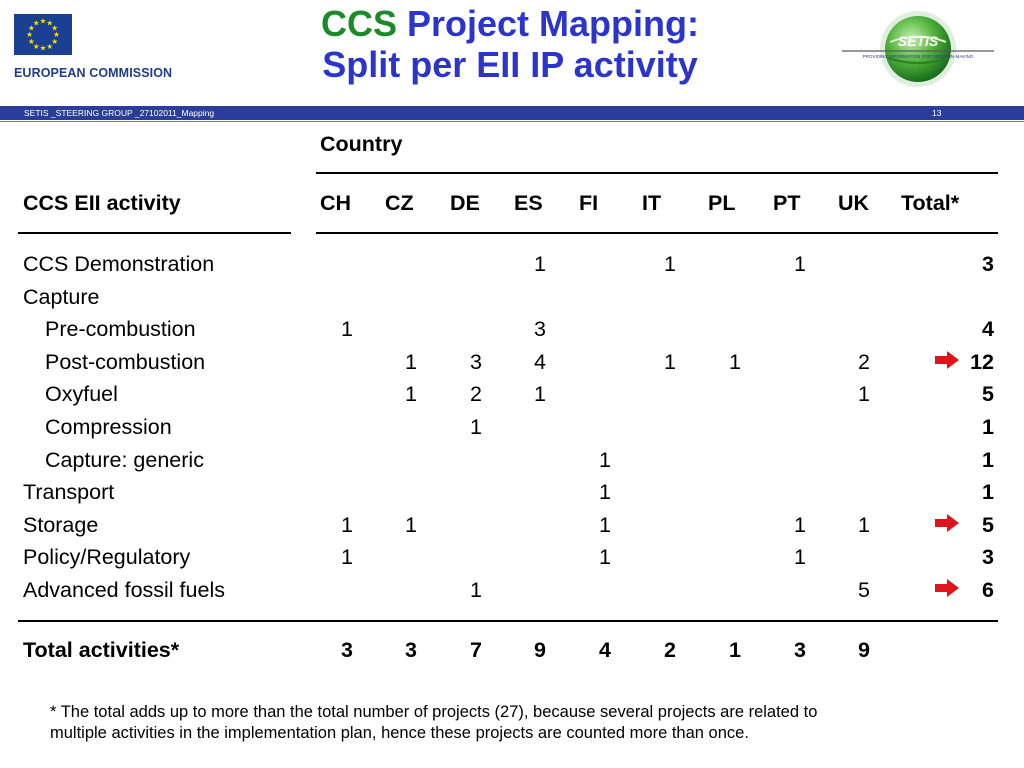  What do you see at coordinates (930, 203) in the screenshot?
I see `total-header: Total*` at bounding box center [930, 203].